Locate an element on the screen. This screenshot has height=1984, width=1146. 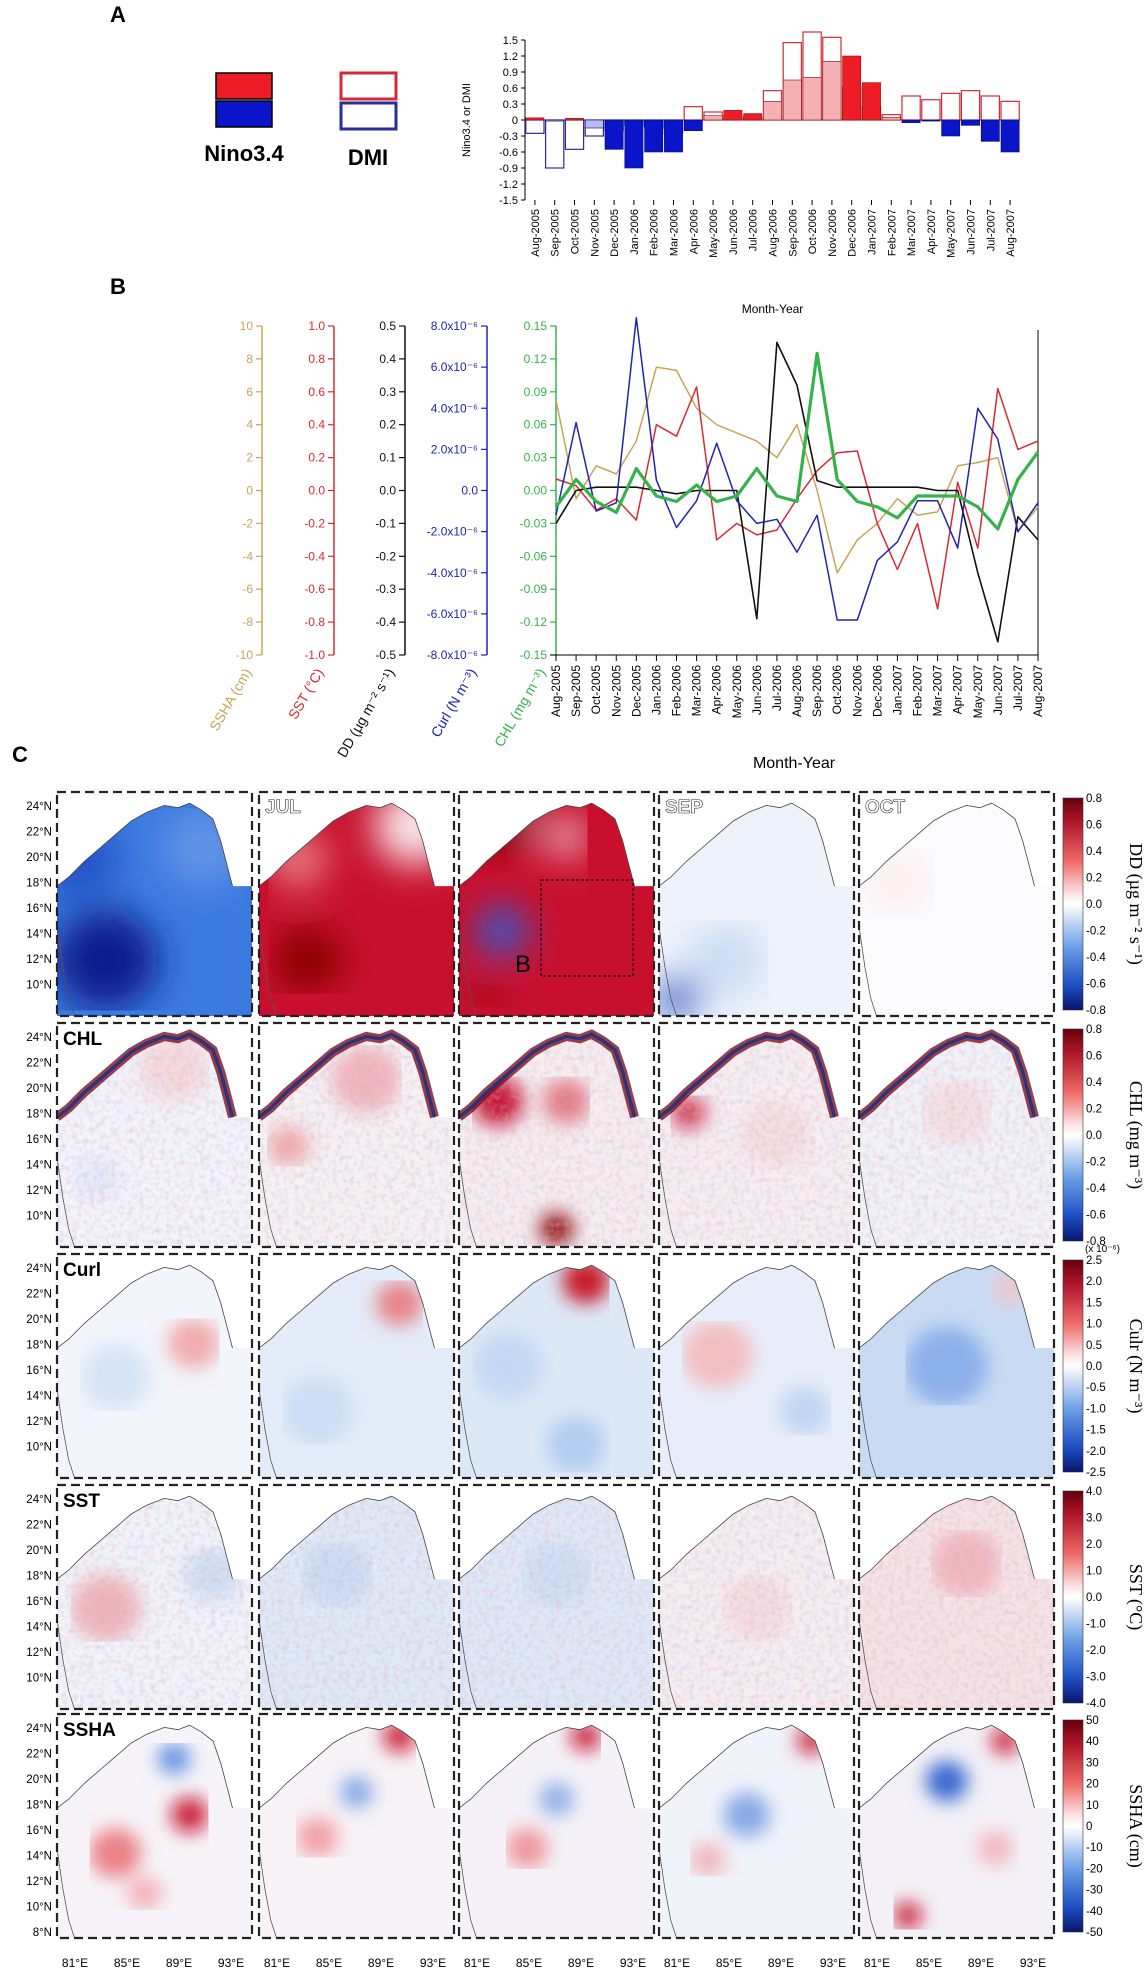
panel-b-x-tick-label: Nov-2006 is located at coordinates (857, 691).